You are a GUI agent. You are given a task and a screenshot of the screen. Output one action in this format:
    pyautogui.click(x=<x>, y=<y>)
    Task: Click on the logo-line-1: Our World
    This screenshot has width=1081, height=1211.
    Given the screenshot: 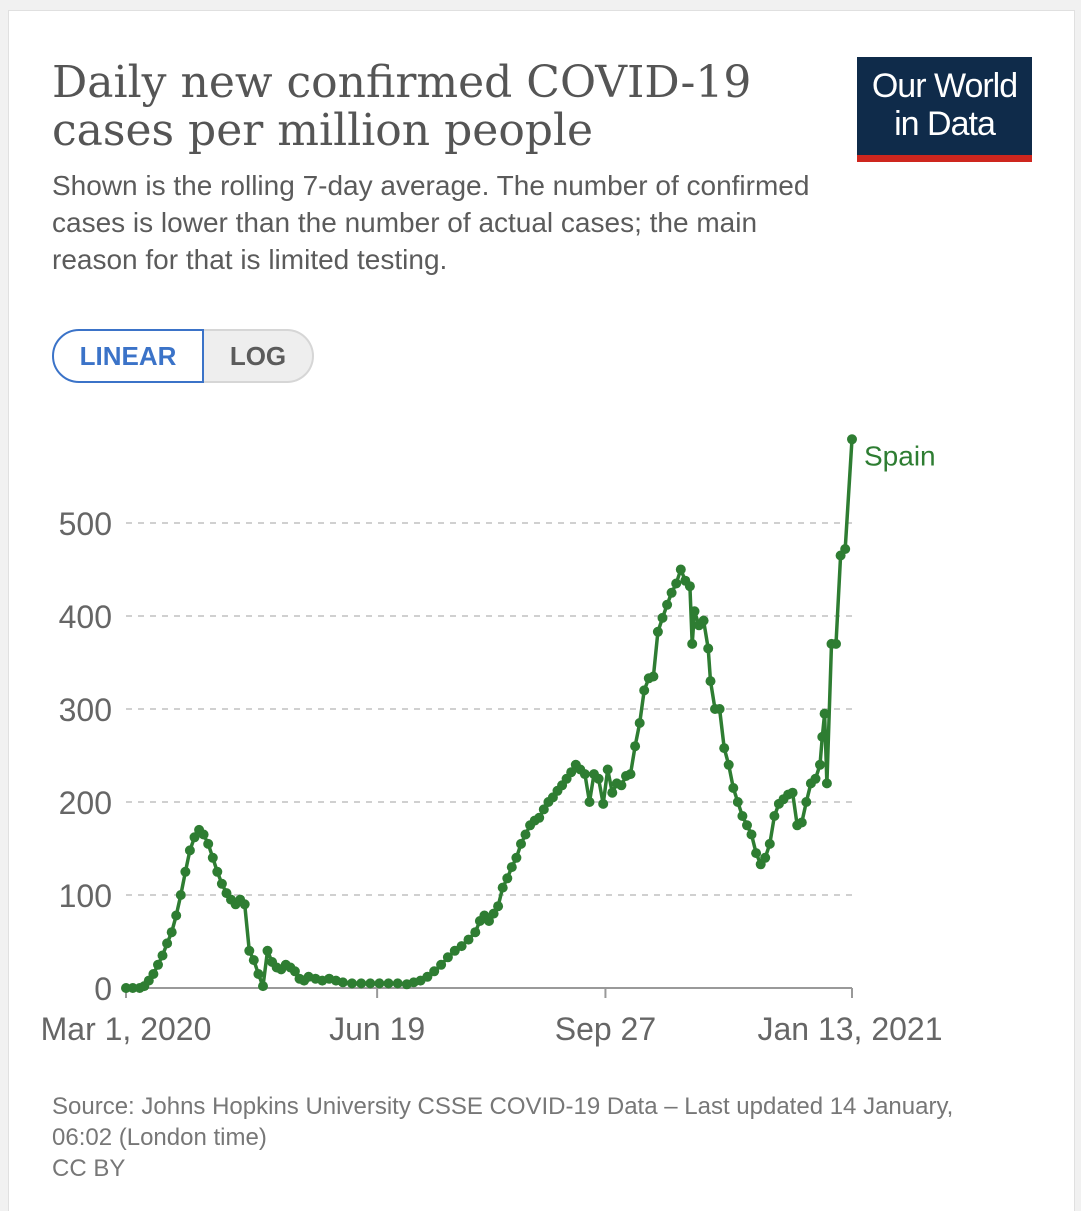 What is the action you would take?
    pyautogui.click(x=944, y=86)
    